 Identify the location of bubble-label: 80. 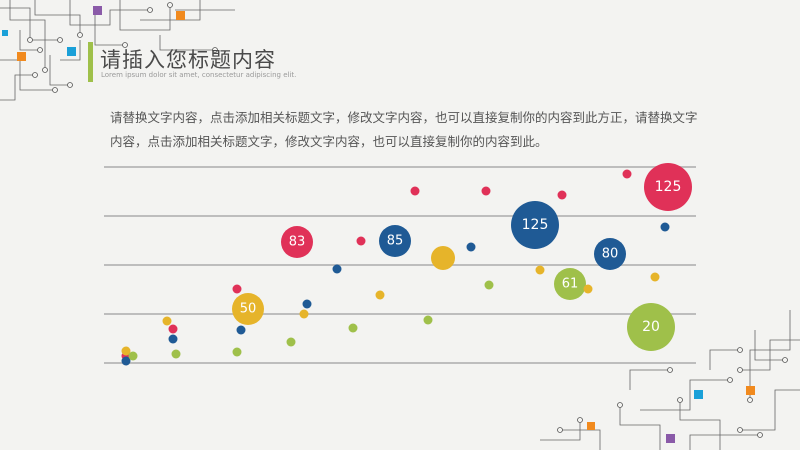
(610, 254).